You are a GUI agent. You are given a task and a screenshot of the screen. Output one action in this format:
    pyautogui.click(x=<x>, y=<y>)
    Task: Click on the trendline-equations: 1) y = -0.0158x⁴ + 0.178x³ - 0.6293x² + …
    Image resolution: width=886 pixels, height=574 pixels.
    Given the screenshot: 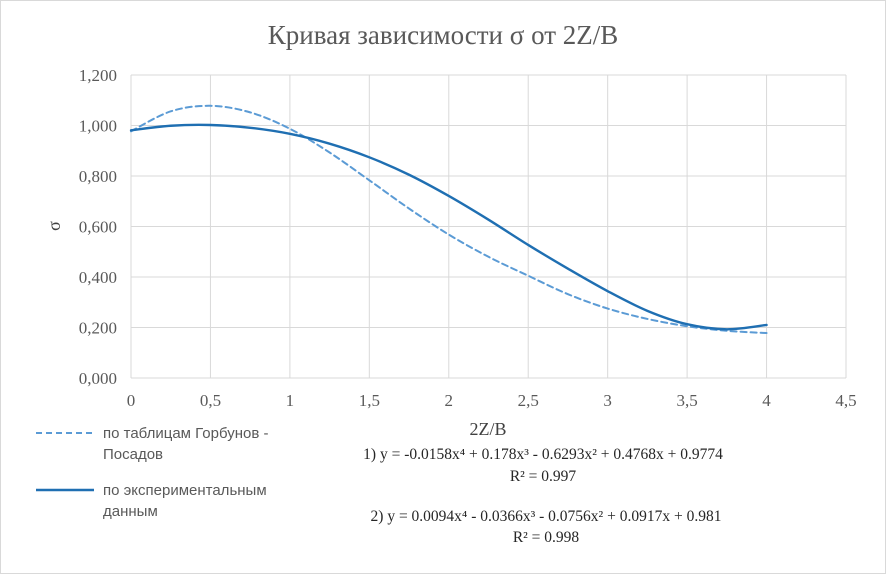 What is the action you would take?
    pyautogui.click(x=543, y=496)
    